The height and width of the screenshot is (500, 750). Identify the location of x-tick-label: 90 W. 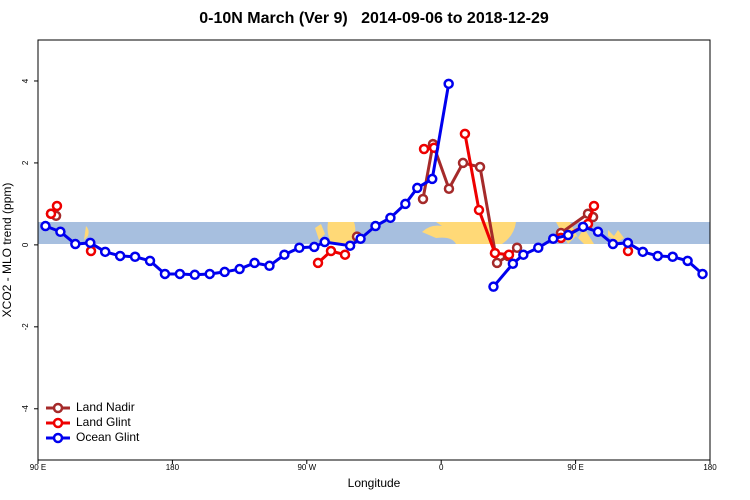
(306, 467).